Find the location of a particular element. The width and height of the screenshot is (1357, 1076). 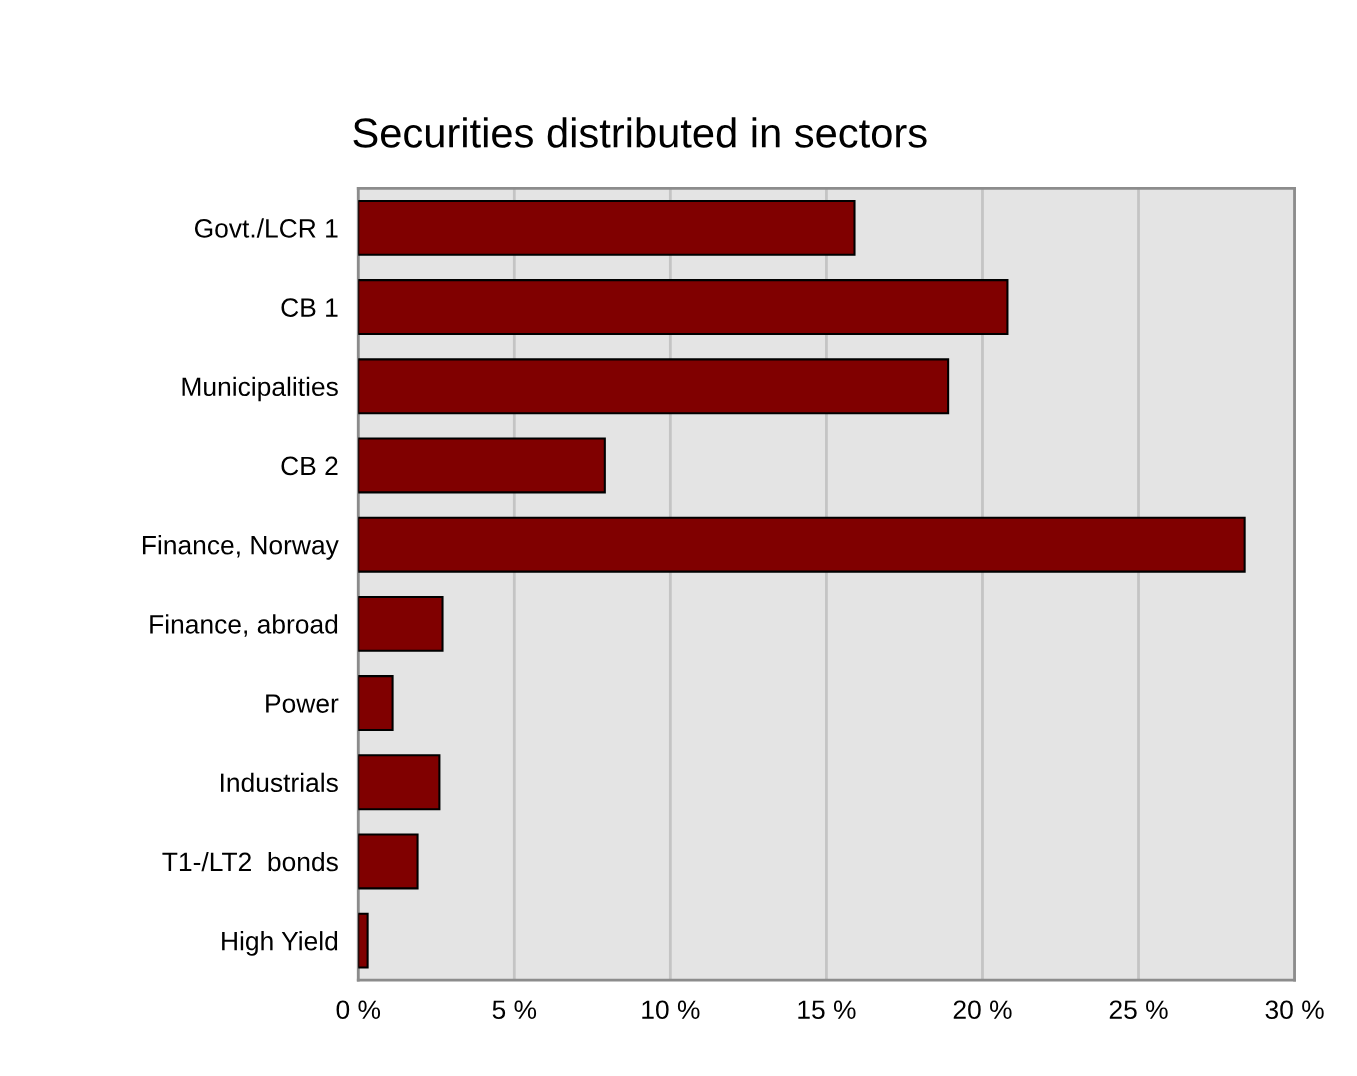

y-tick-label: CB 2 is located at coordinates (309, 466).